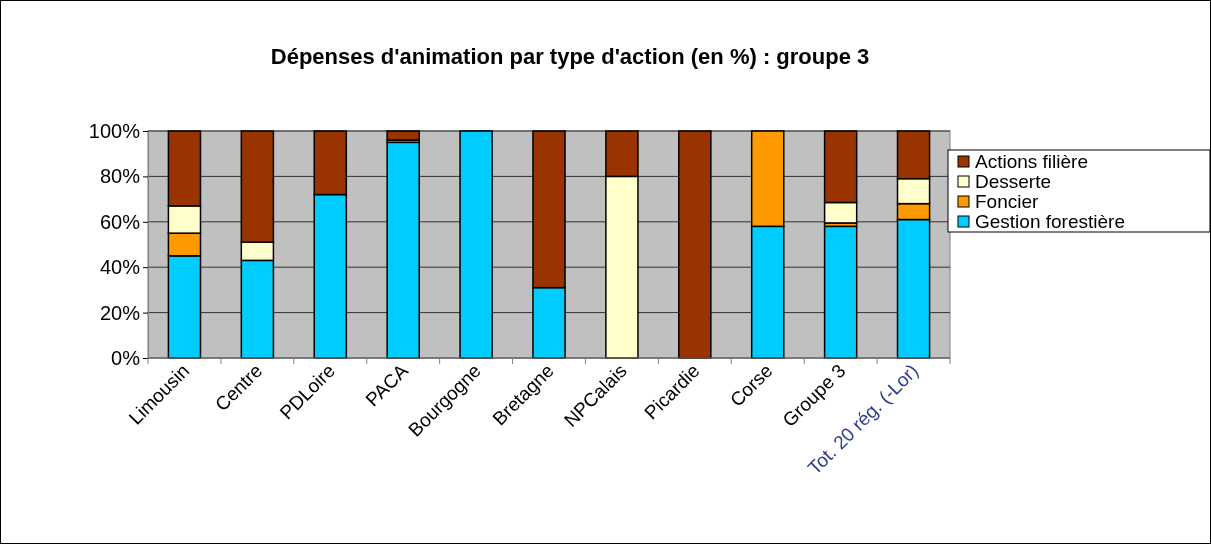 The height and width of the screenshot is (544, 1211). What do you see at coordinates (1007, 201) in the screenshot?
I see `legend-label: Foncier` at bounding box center [1007, 201].